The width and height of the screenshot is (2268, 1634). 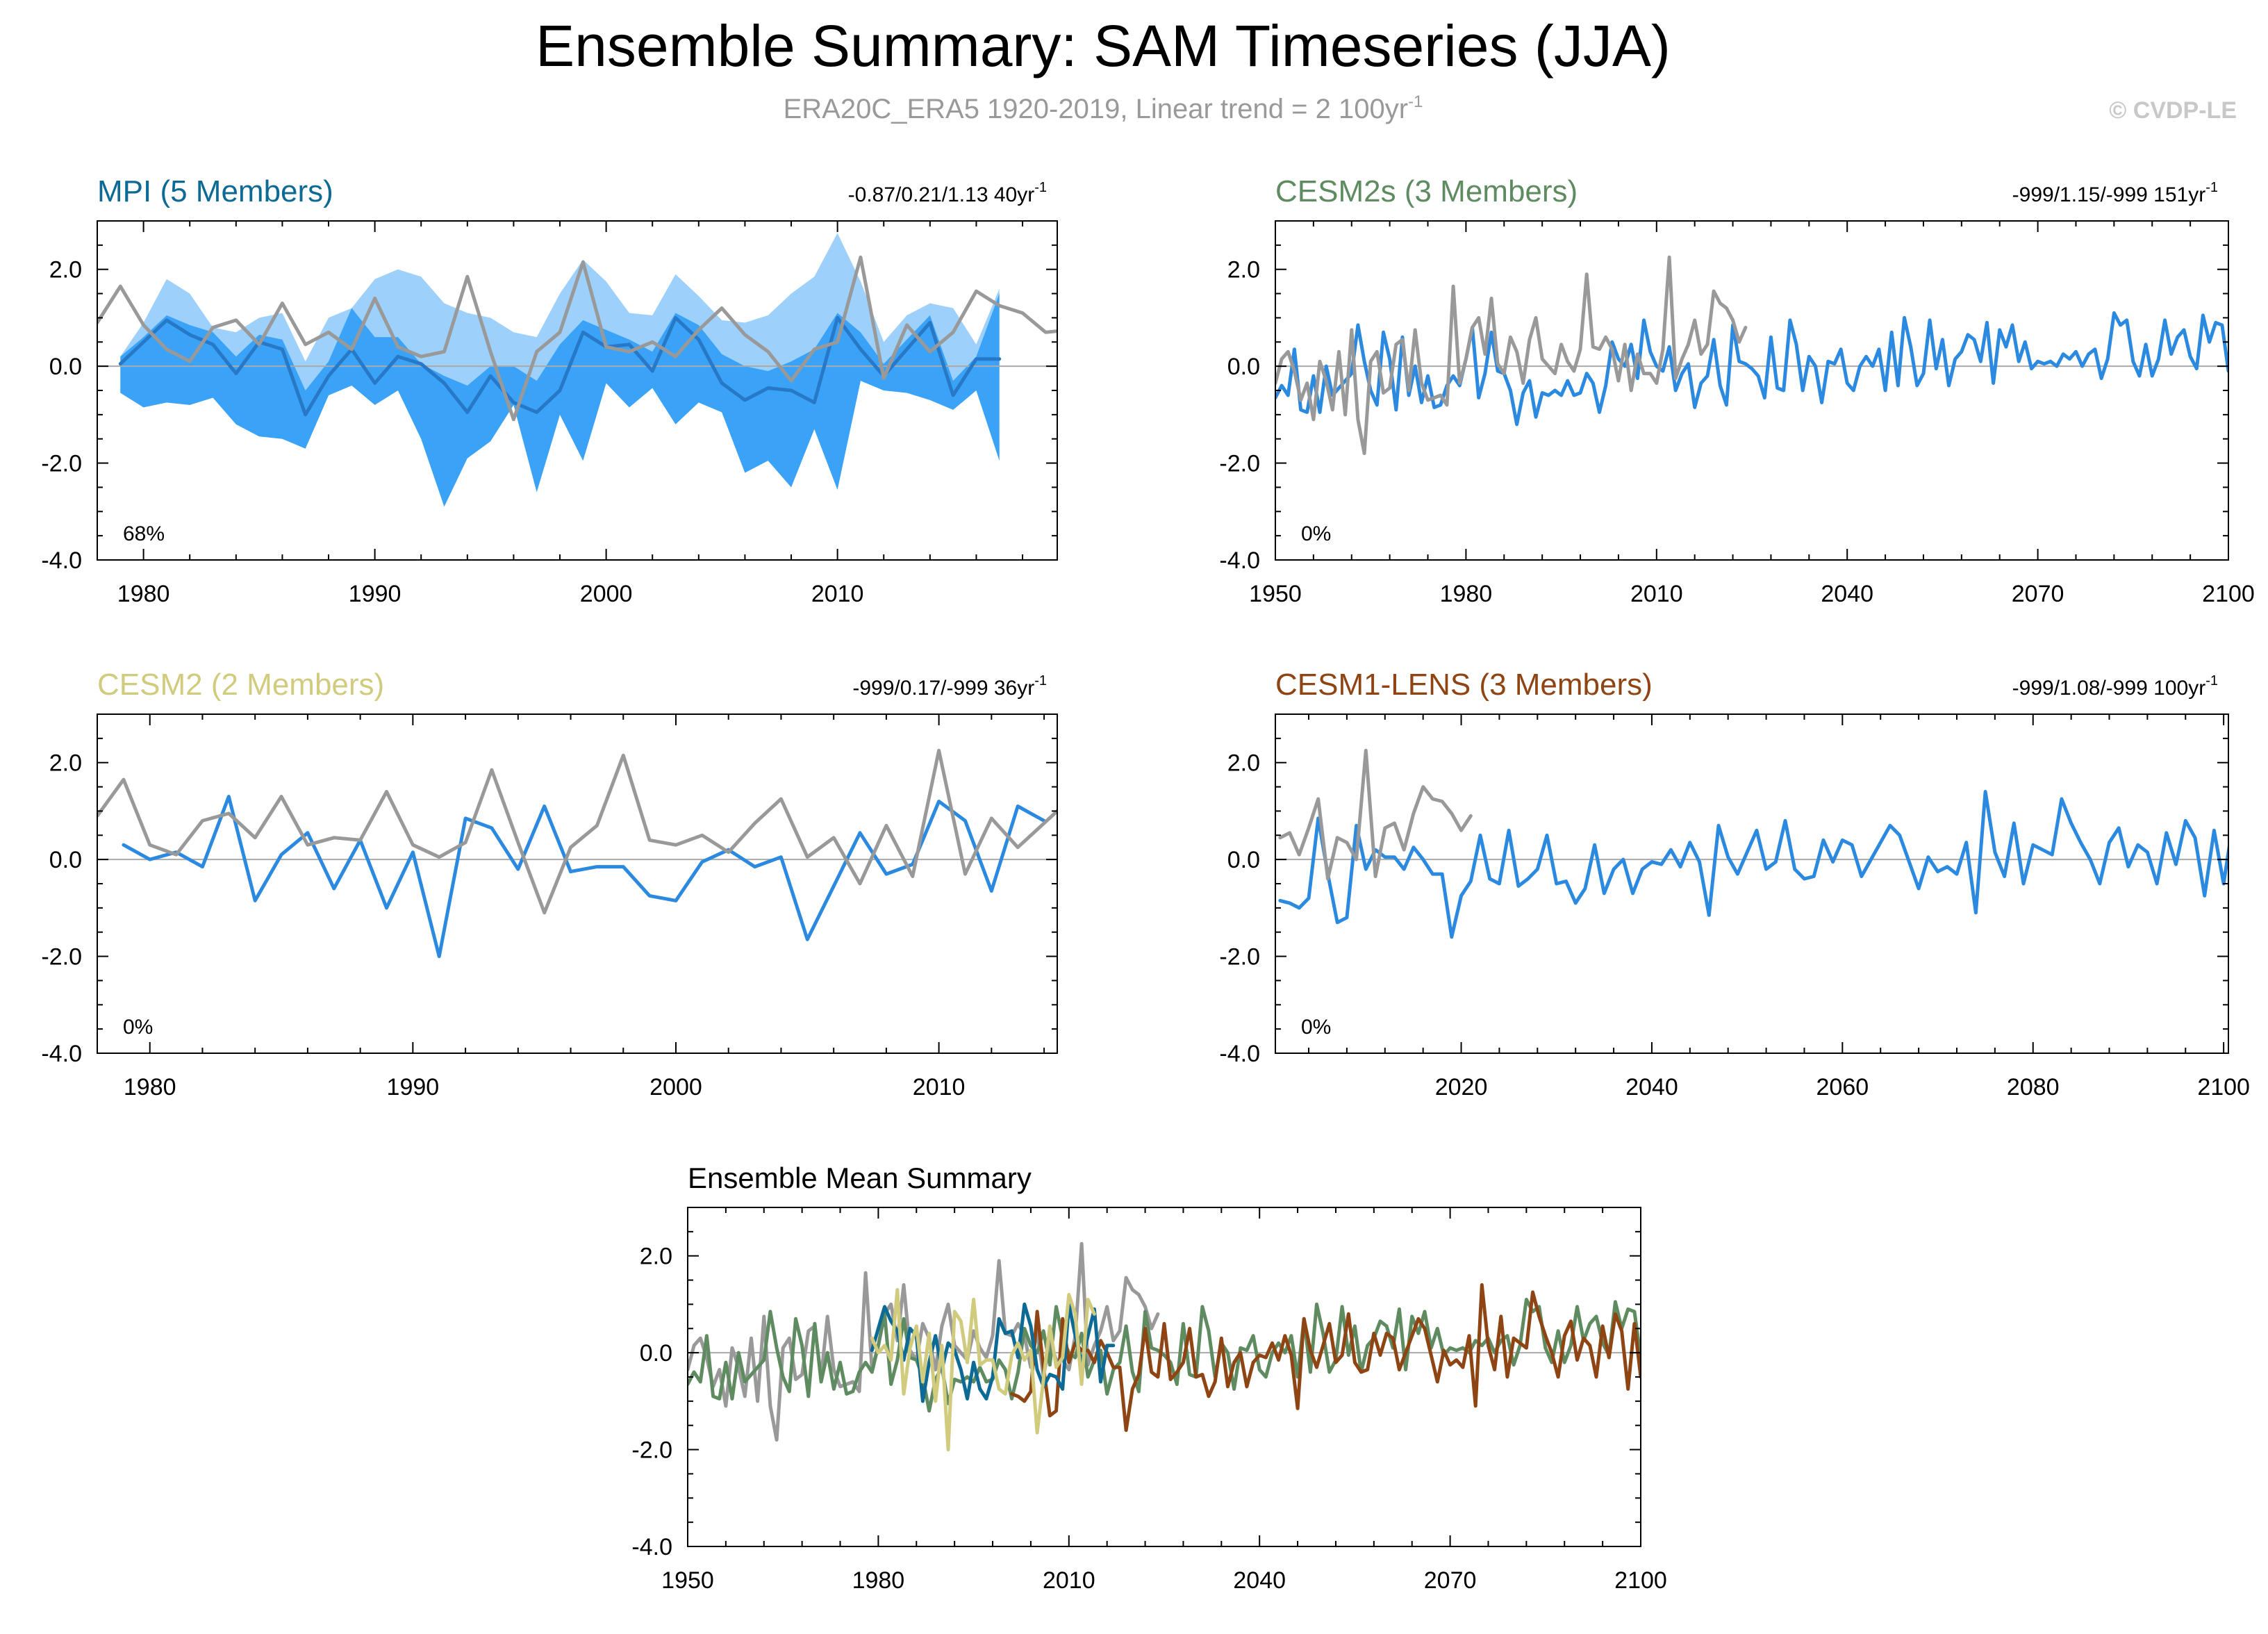 I want to click on cesm2-xtick-label: 2000, so click(x=675, y=1087).